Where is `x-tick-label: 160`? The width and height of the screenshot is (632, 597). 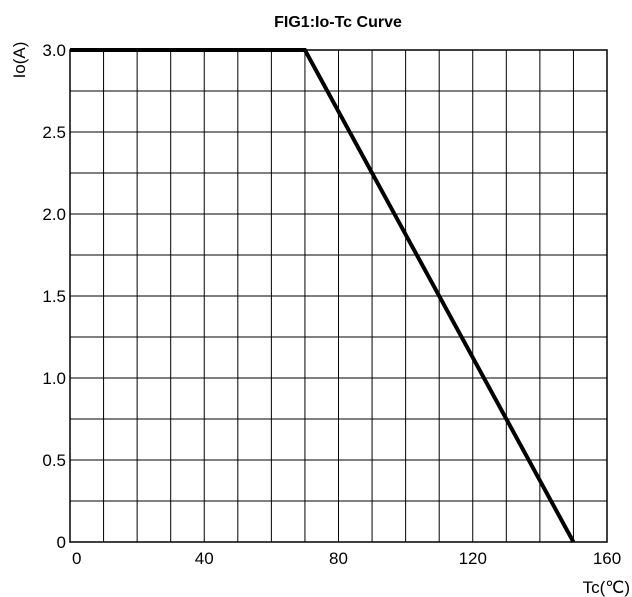 x-tick-label: 160 is located at coordinates (607, 558).